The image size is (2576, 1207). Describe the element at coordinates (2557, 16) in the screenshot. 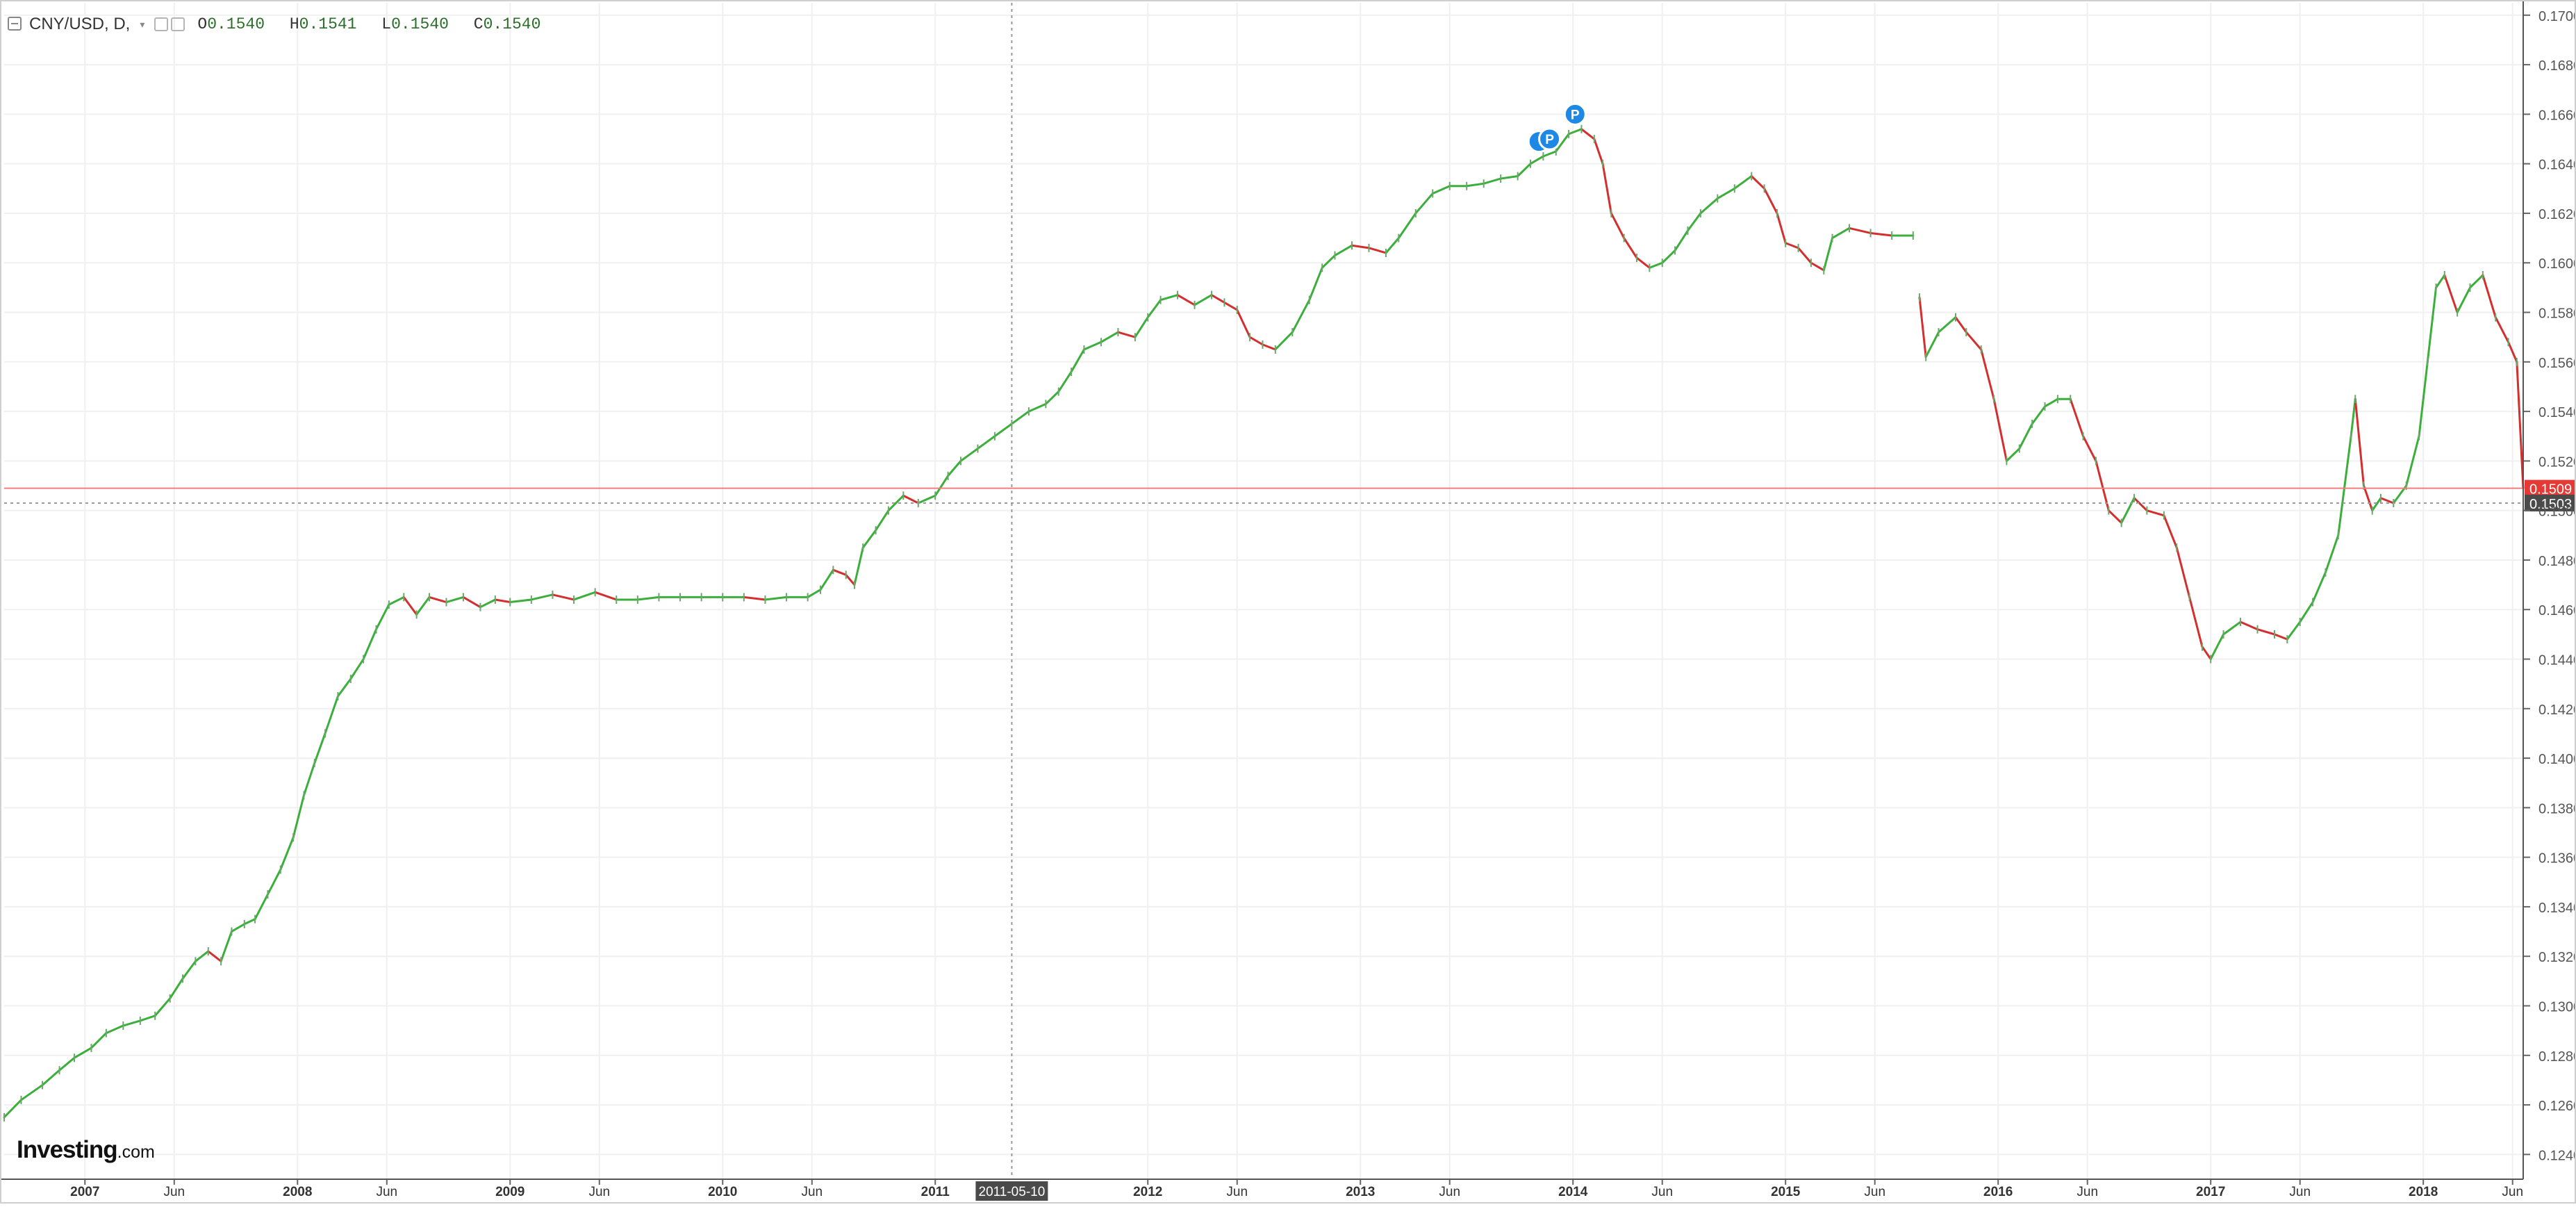

I see `y-tick-label: 0.1700` at that location.